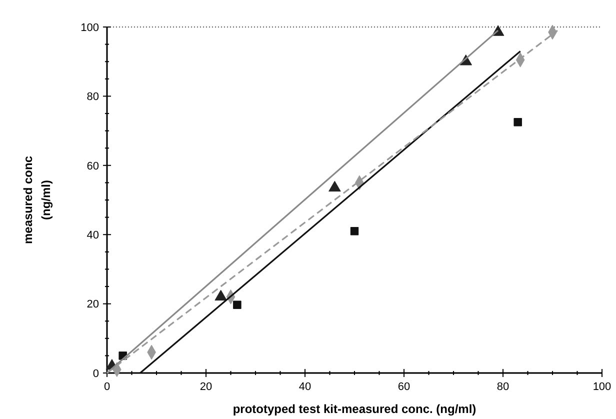  I want to click on x-tick-label: 0, so click(107, 387).